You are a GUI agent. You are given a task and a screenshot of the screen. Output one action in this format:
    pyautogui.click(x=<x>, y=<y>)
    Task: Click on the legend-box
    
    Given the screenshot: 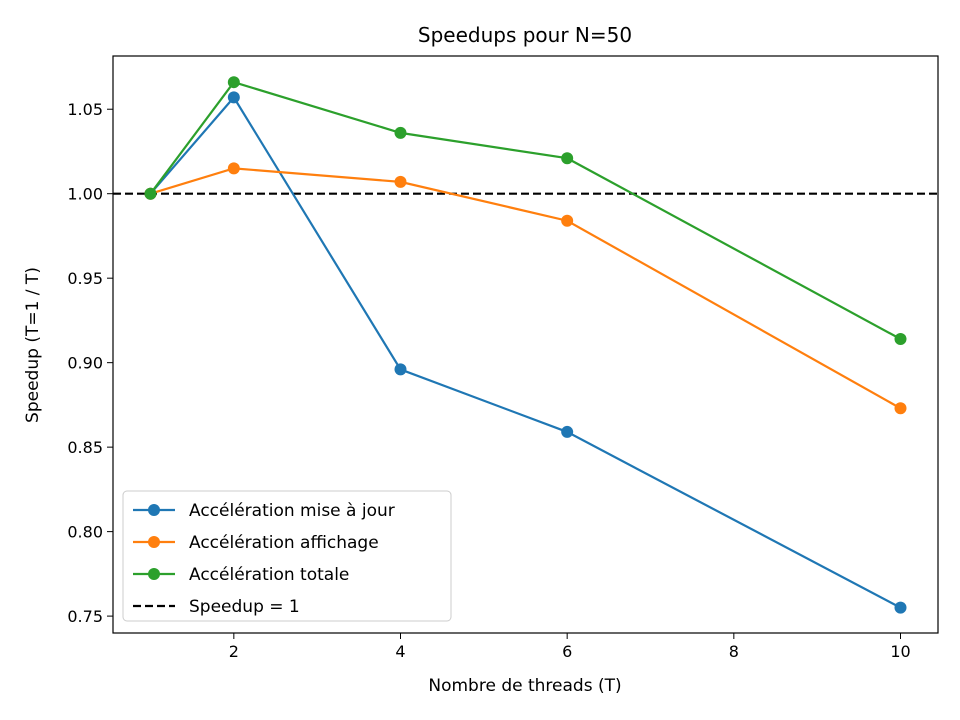 What is the action you would take?
    pyautogui.click(x=287, y=556)
    